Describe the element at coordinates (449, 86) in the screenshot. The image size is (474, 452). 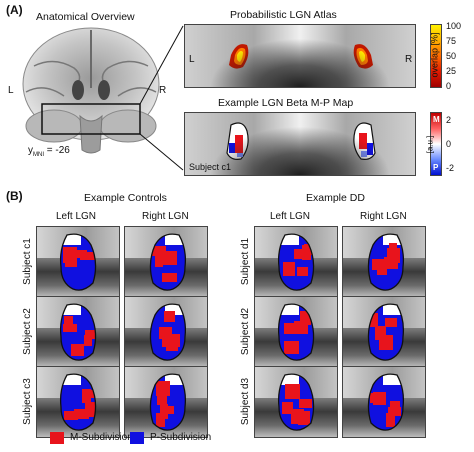
I see `atlas-colorbar-tick: 0` at that location.